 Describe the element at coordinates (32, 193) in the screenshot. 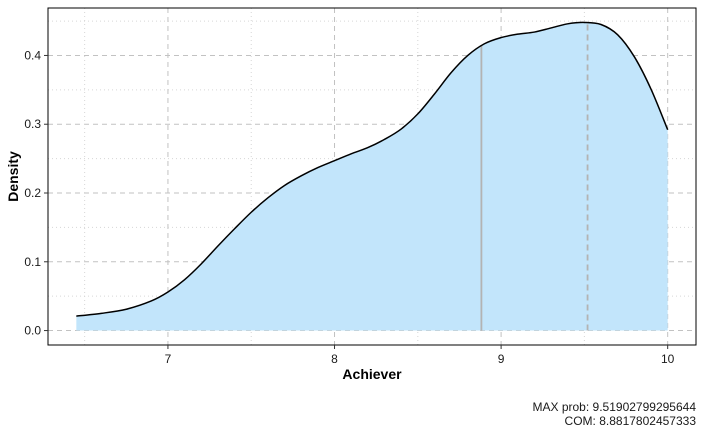

I see `y-tick-label: 0.2` at that location.